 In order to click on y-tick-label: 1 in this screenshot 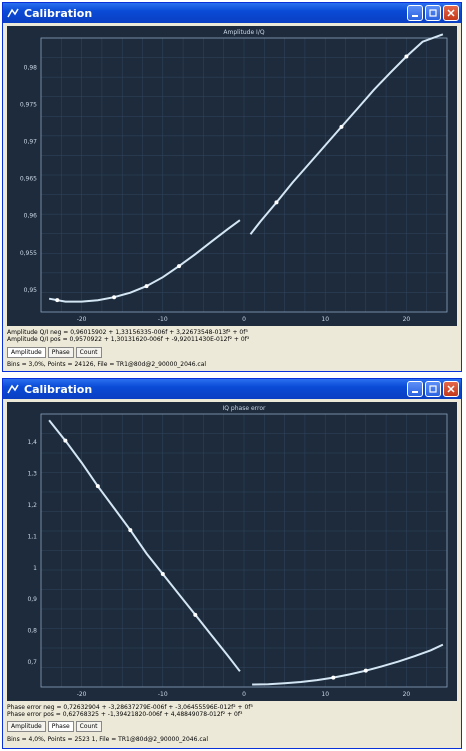, I will do `click(35, 568)`.